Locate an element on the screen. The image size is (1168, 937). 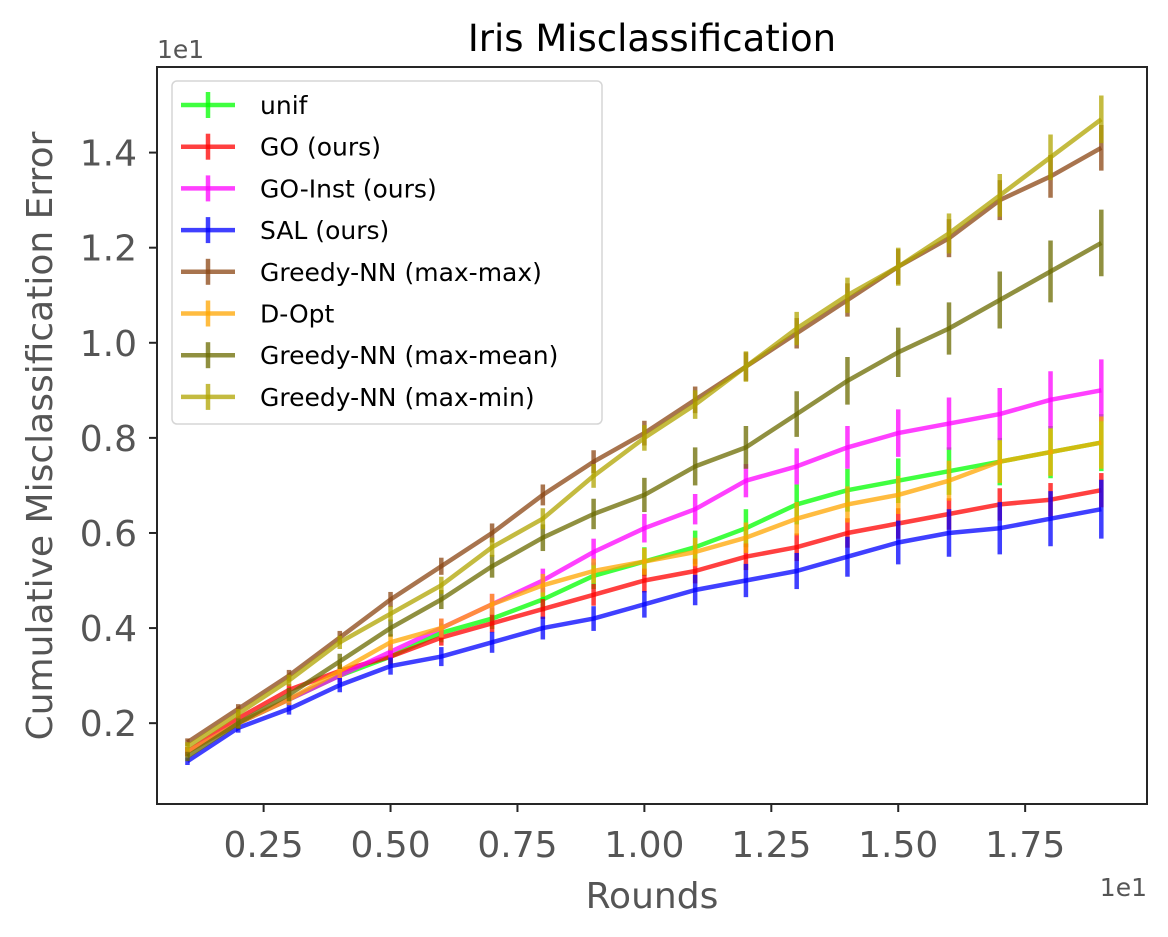
legend-label: SAL (ours) is located at coordinates (324, 230).